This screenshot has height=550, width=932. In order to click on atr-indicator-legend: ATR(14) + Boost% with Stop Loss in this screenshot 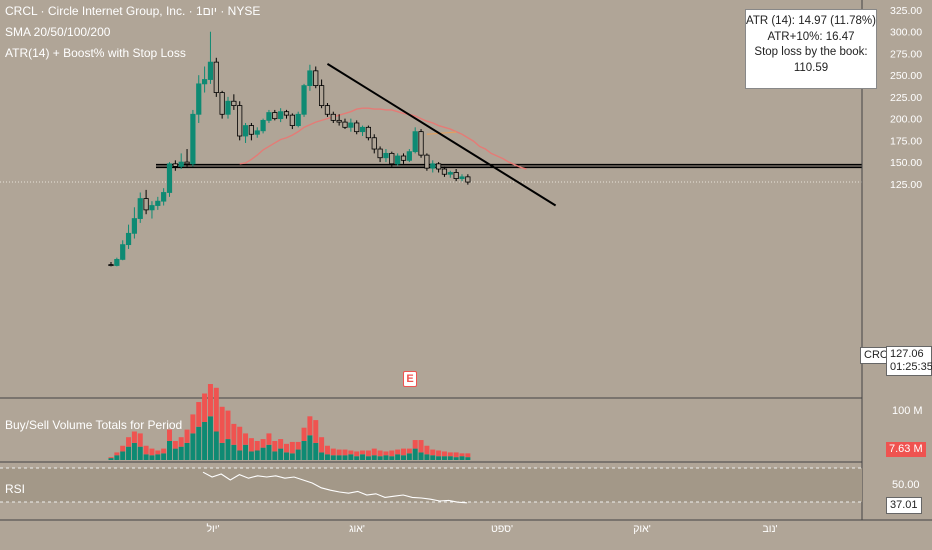, I will do `click(95, 53)`.